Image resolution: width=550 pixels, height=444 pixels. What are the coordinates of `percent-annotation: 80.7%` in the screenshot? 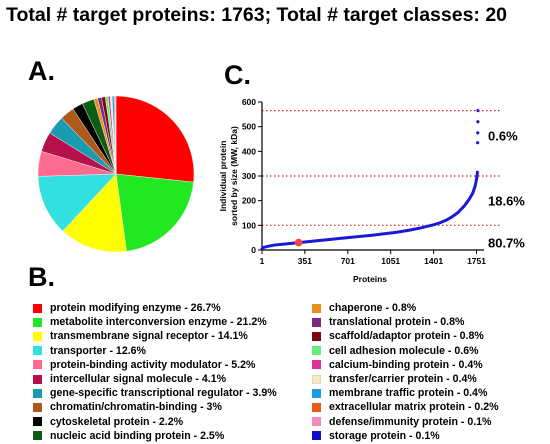 It's located at (506, 242).